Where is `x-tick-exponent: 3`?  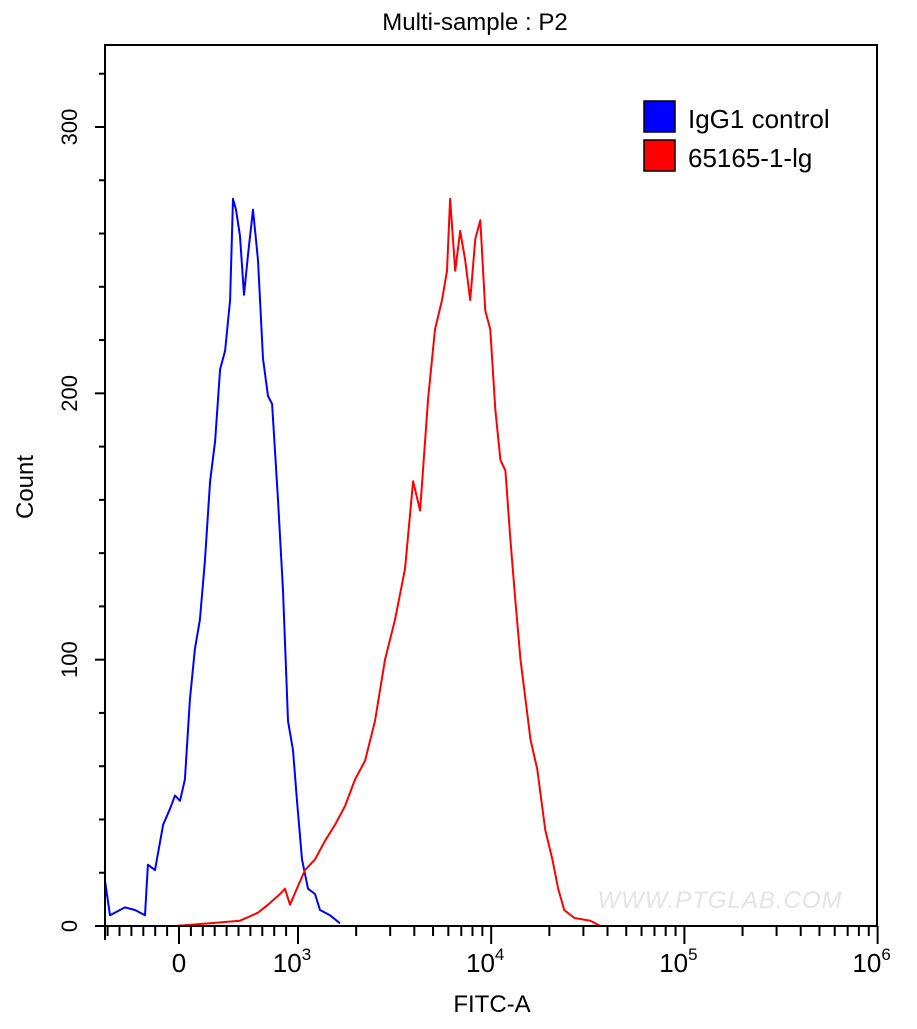 x-tick-exponent: 3 is located at coordinates (306, 954).